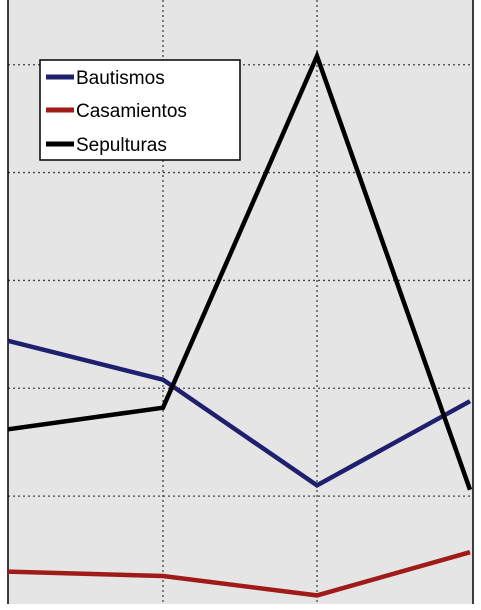 This screenshot has height=610, width=481. I want to click on legend-label-sepulturas: Sepulturas, so click(121, 145).